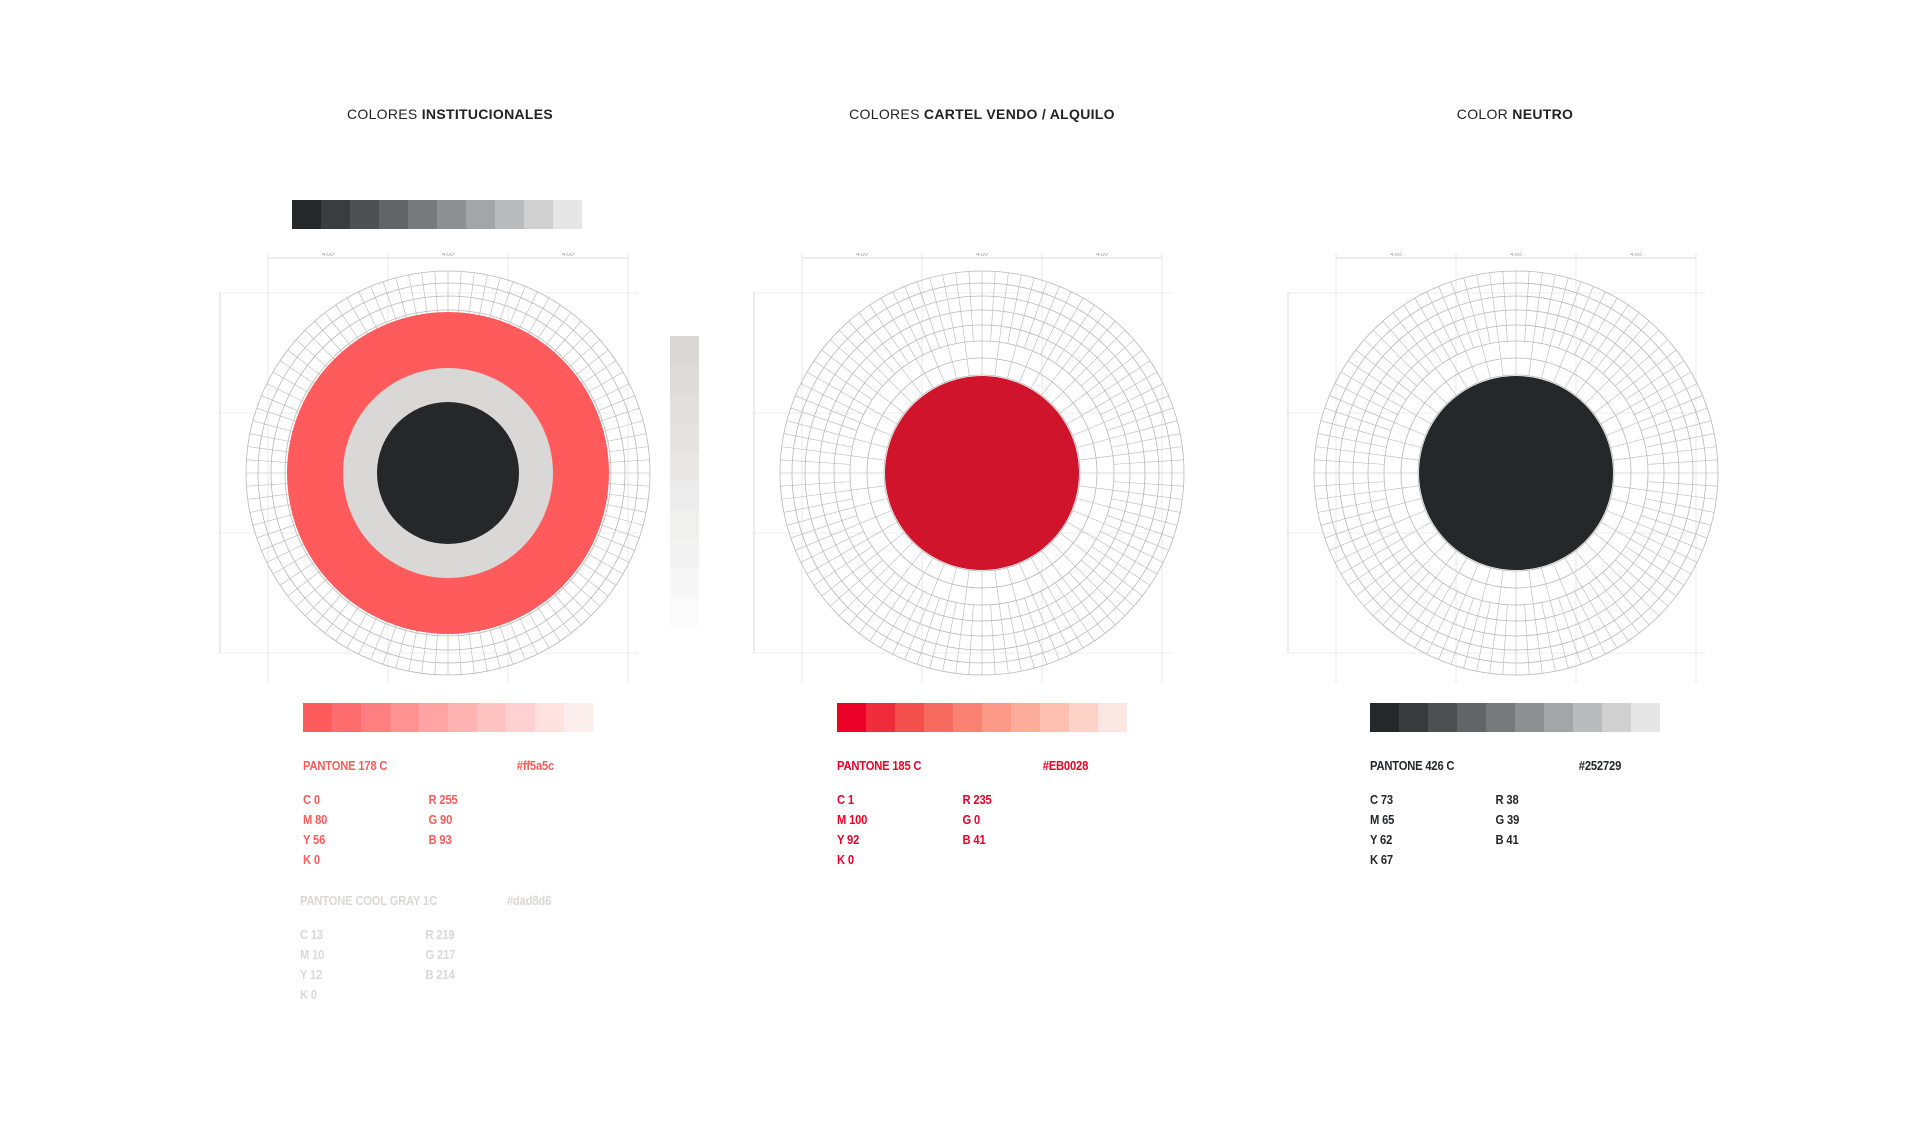  Describe the element at coordinates (1381, 859) in the screenshot. I see `cmyk-k: K 67` at that location.